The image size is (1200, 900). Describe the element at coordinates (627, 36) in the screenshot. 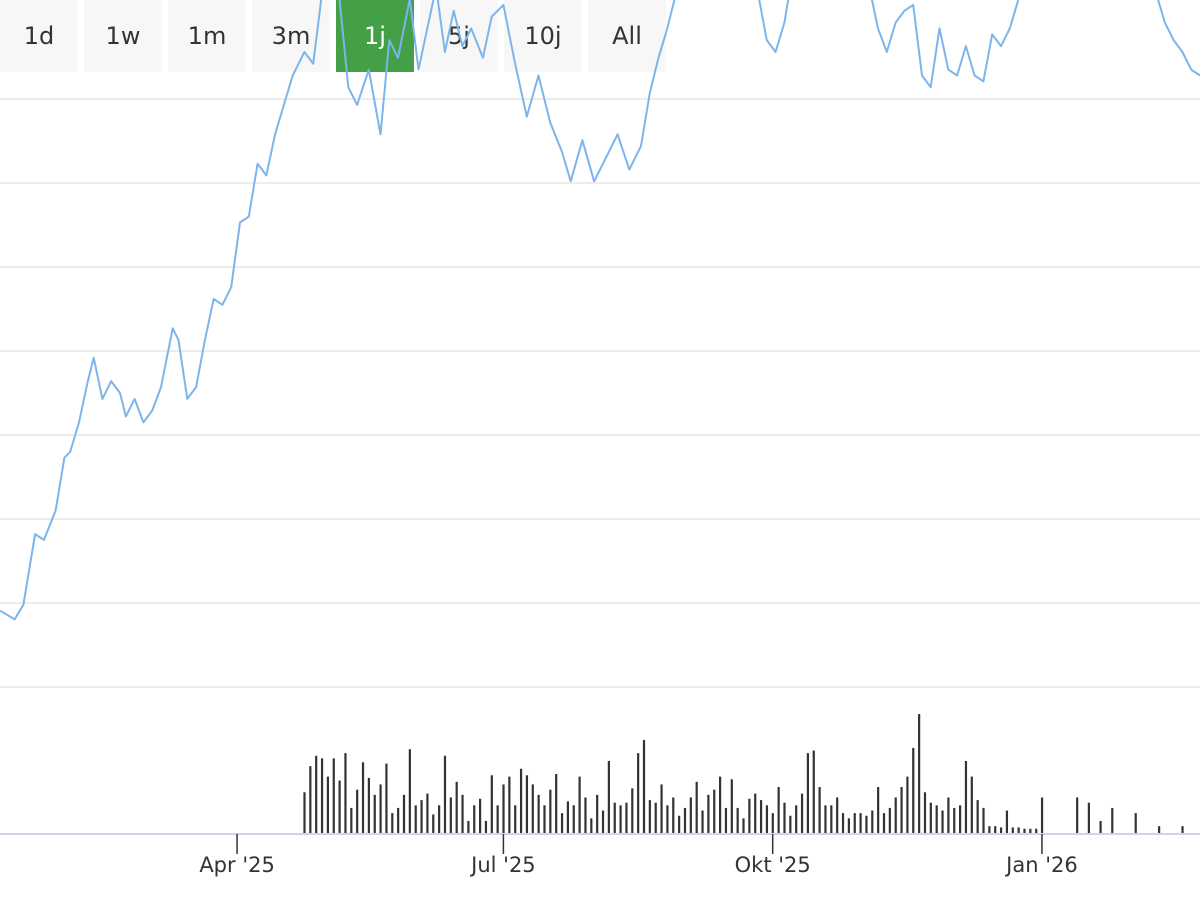

I see `range-button-all: All` at that location.